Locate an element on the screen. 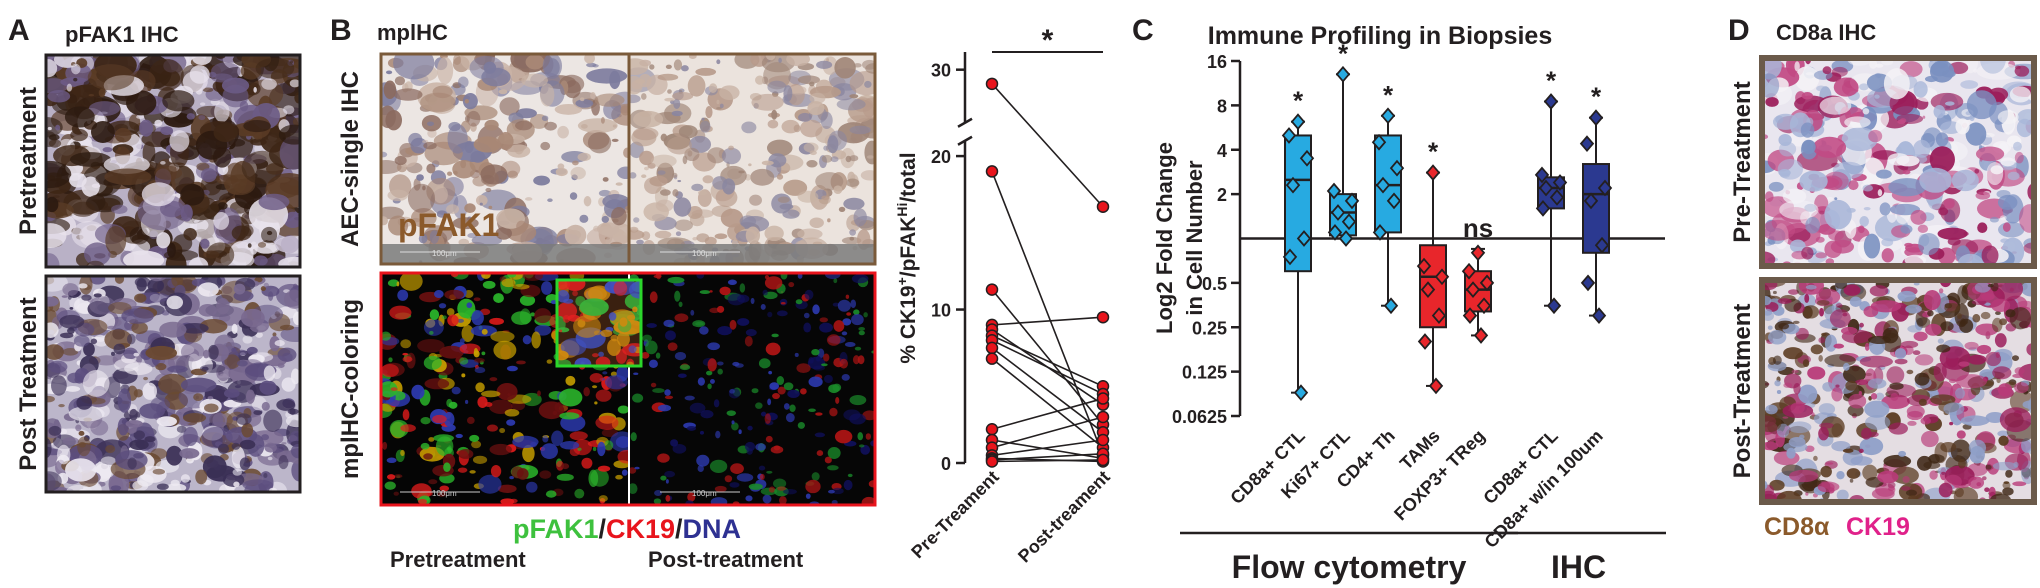 The height and width of the screenshot is (588, 2040). label-part: % CK19 is located at coordinates (908, 324).